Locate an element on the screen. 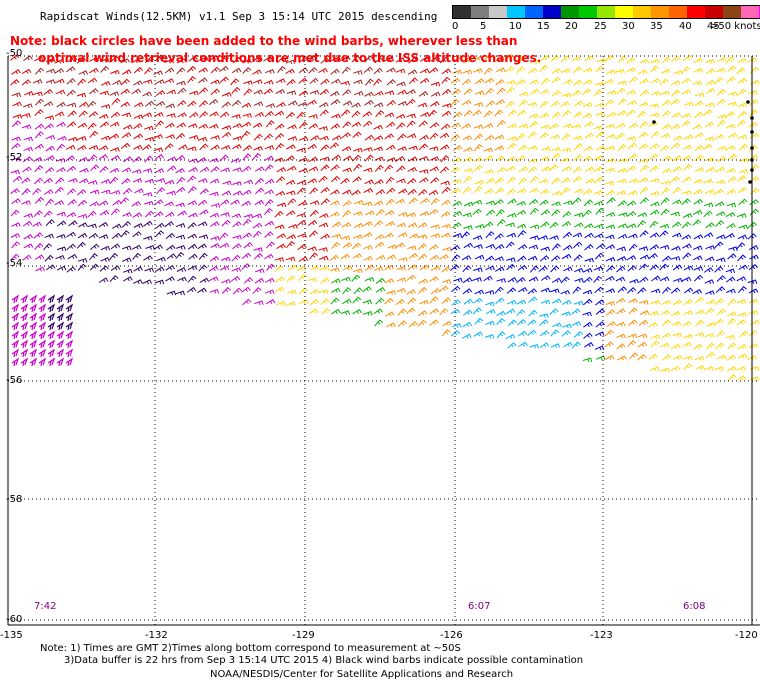 Image resolution: width=760 pixels, height=688 pixels. legend-label: 15 is located at coordinates (543, 26).